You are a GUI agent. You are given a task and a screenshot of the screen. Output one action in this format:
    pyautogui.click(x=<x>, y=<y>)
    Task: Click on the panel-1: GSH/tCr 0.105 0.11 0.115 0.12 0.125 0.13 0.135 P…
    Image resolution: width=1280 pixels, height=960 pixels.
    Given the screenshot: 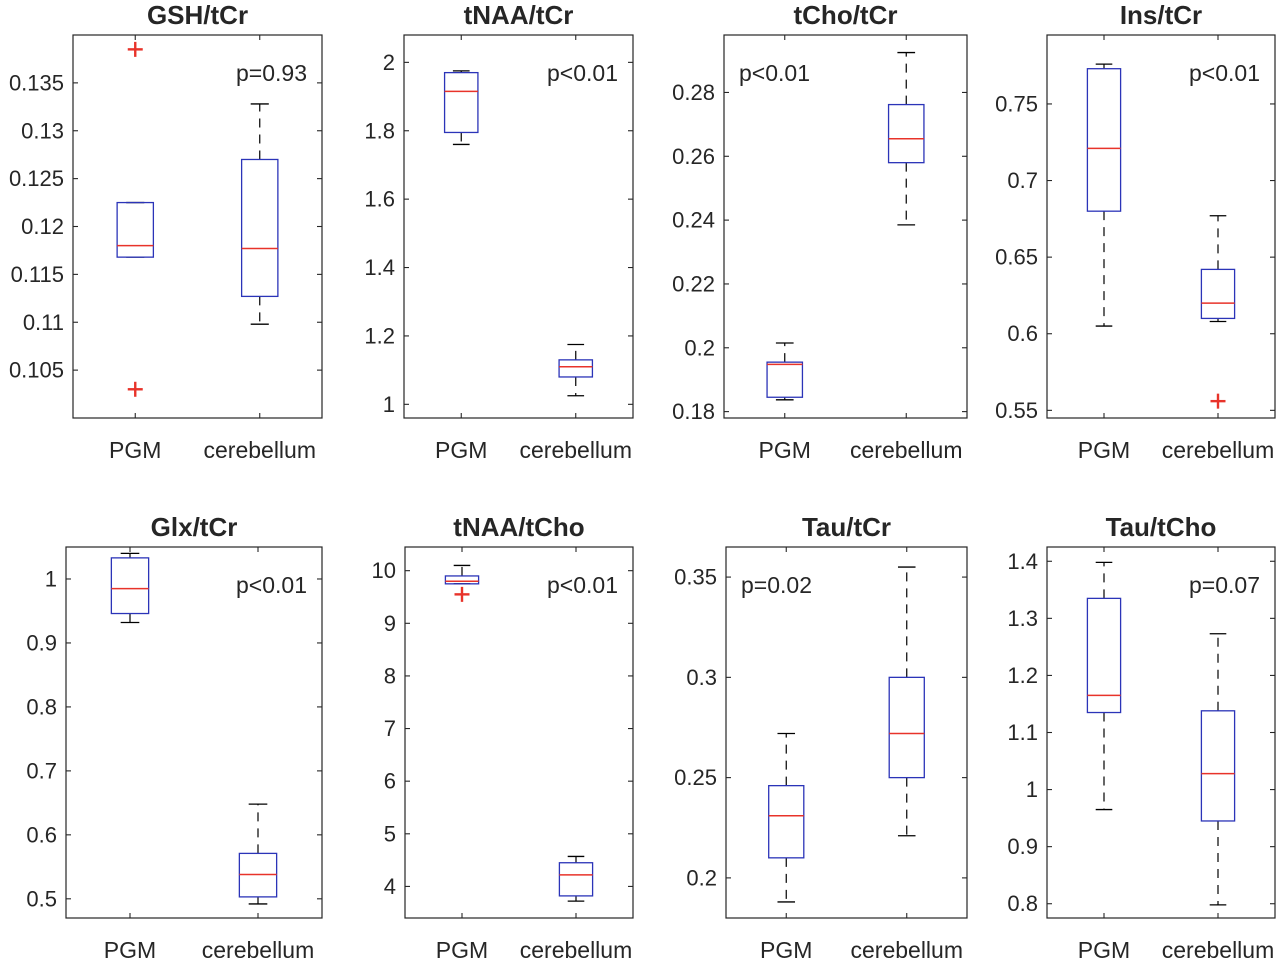 What is the action you would take?
    pyautogui.click(x=166, y=231)
    